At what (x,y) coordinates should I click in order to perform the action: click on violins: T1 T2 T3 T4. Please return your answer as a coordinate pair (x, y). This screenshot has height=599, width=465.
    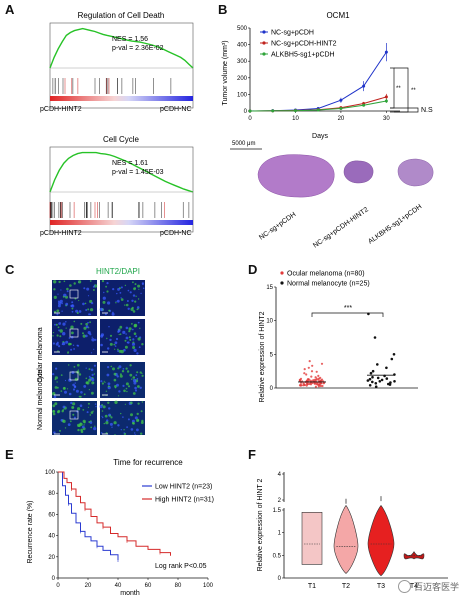
    Looking at the image, I should click on (363, 543).